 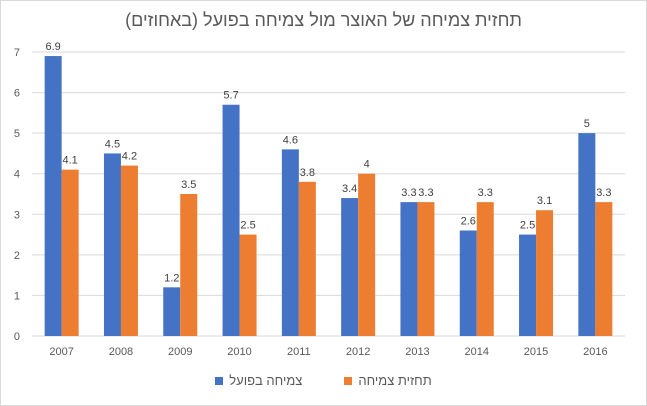 I want to click on data-label: 2.6, so click(x=468, y=222).